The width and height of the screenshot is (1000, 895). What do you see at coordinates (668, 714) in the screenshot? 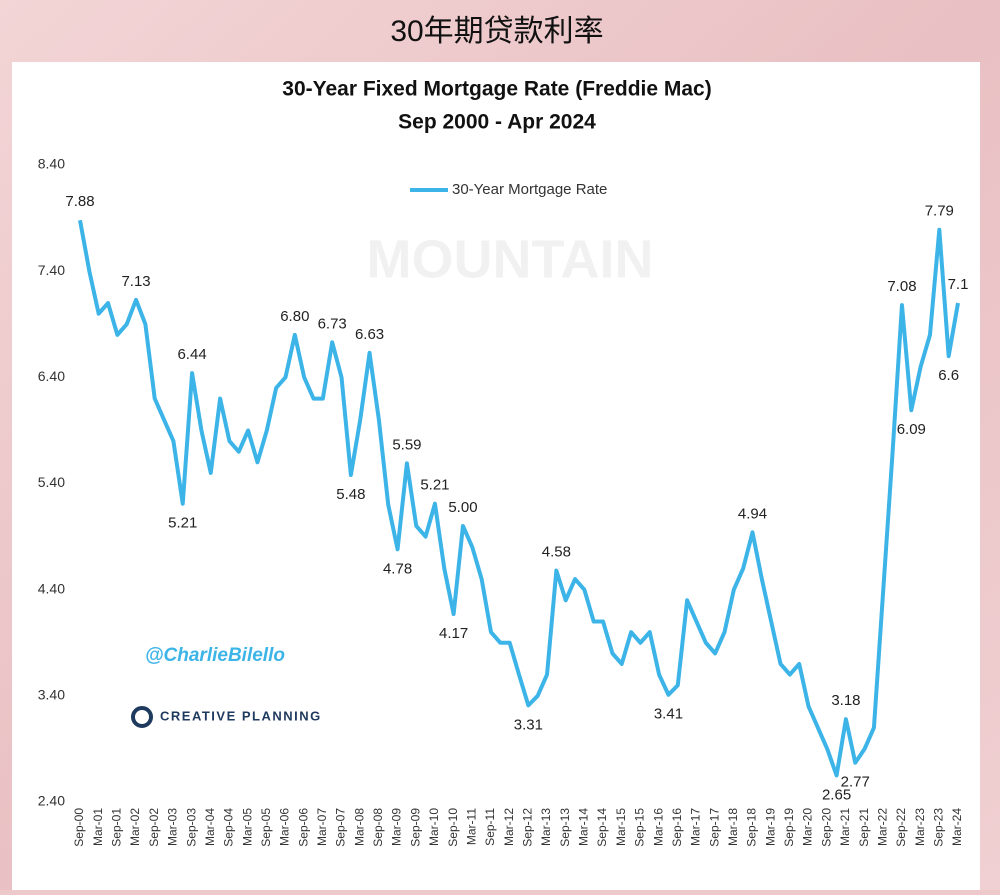
I see `data-label: 3.41` at bounding box center [668, 714].